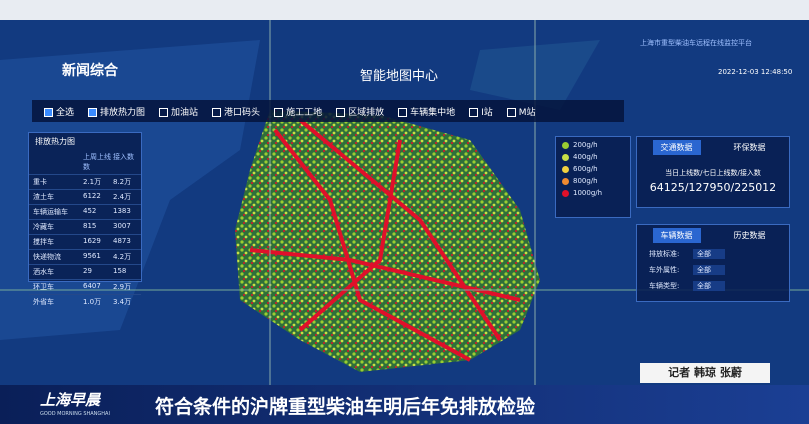 The height and width of the screenshot is (424, 809). I want to click on tab: 环保数据, so click(749, 147).